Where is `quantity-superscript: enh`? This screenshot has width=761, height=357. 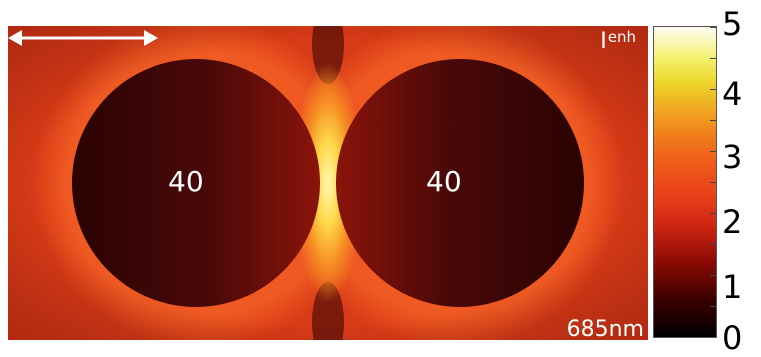 quantity-superscript: enh is located at coordinates (621, 37).